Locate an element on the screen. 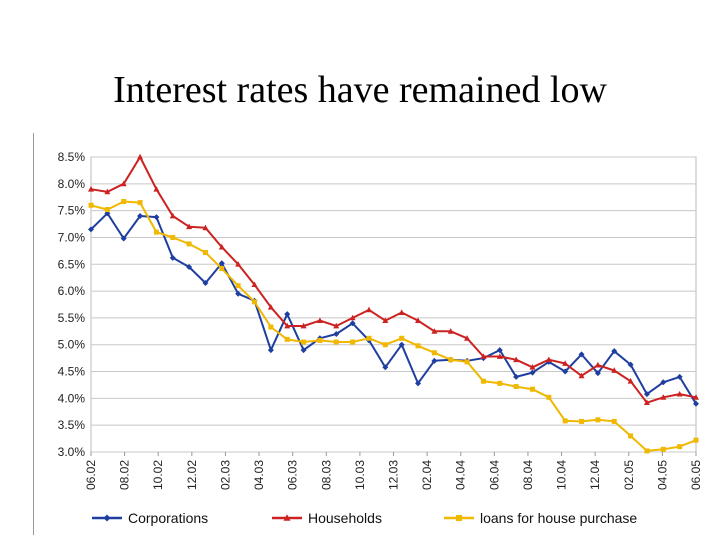 Image resolution: width=720 pixels, height=540 pixels. legend-item: Households is located at coordinates (327, 518).